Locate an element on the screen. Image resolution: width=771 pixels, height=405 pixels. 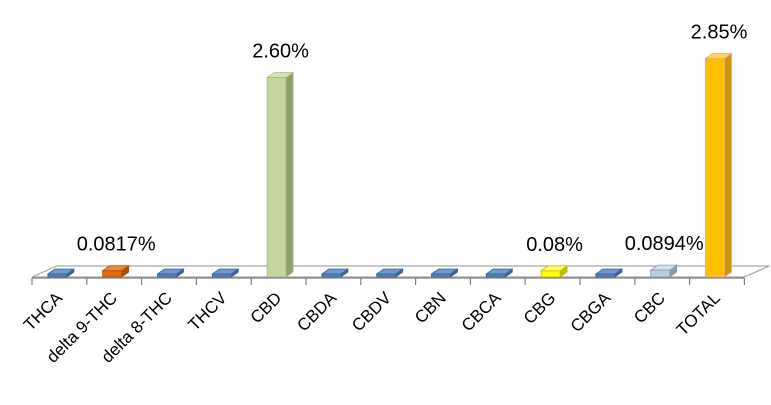
bar-cbdv is located at coordinates (389, 273).